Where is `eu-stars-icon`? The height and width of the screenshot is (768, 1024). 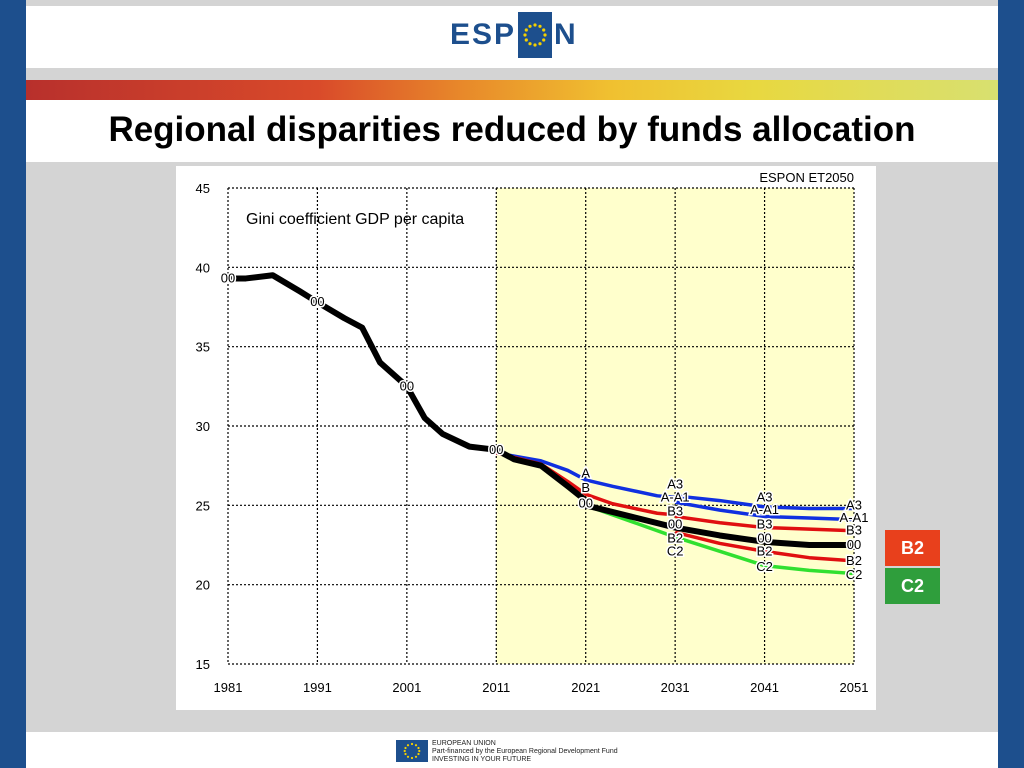
eu-stars-icon is located at coordinates (535, 35).